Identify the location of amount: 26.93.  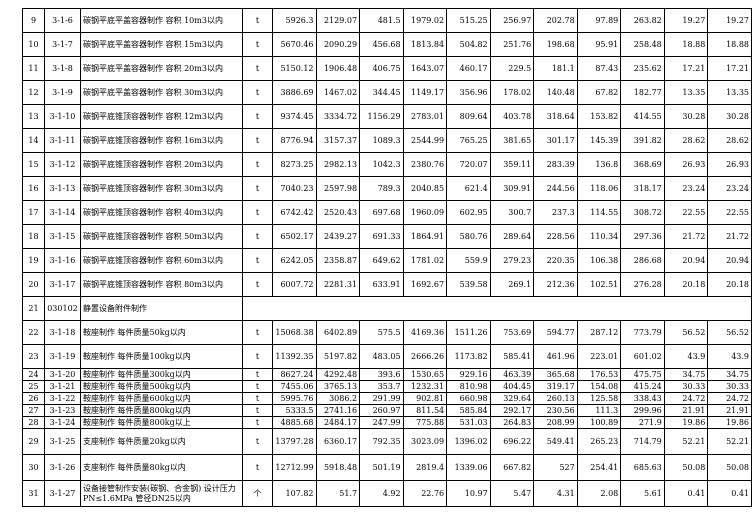
(729, 164).